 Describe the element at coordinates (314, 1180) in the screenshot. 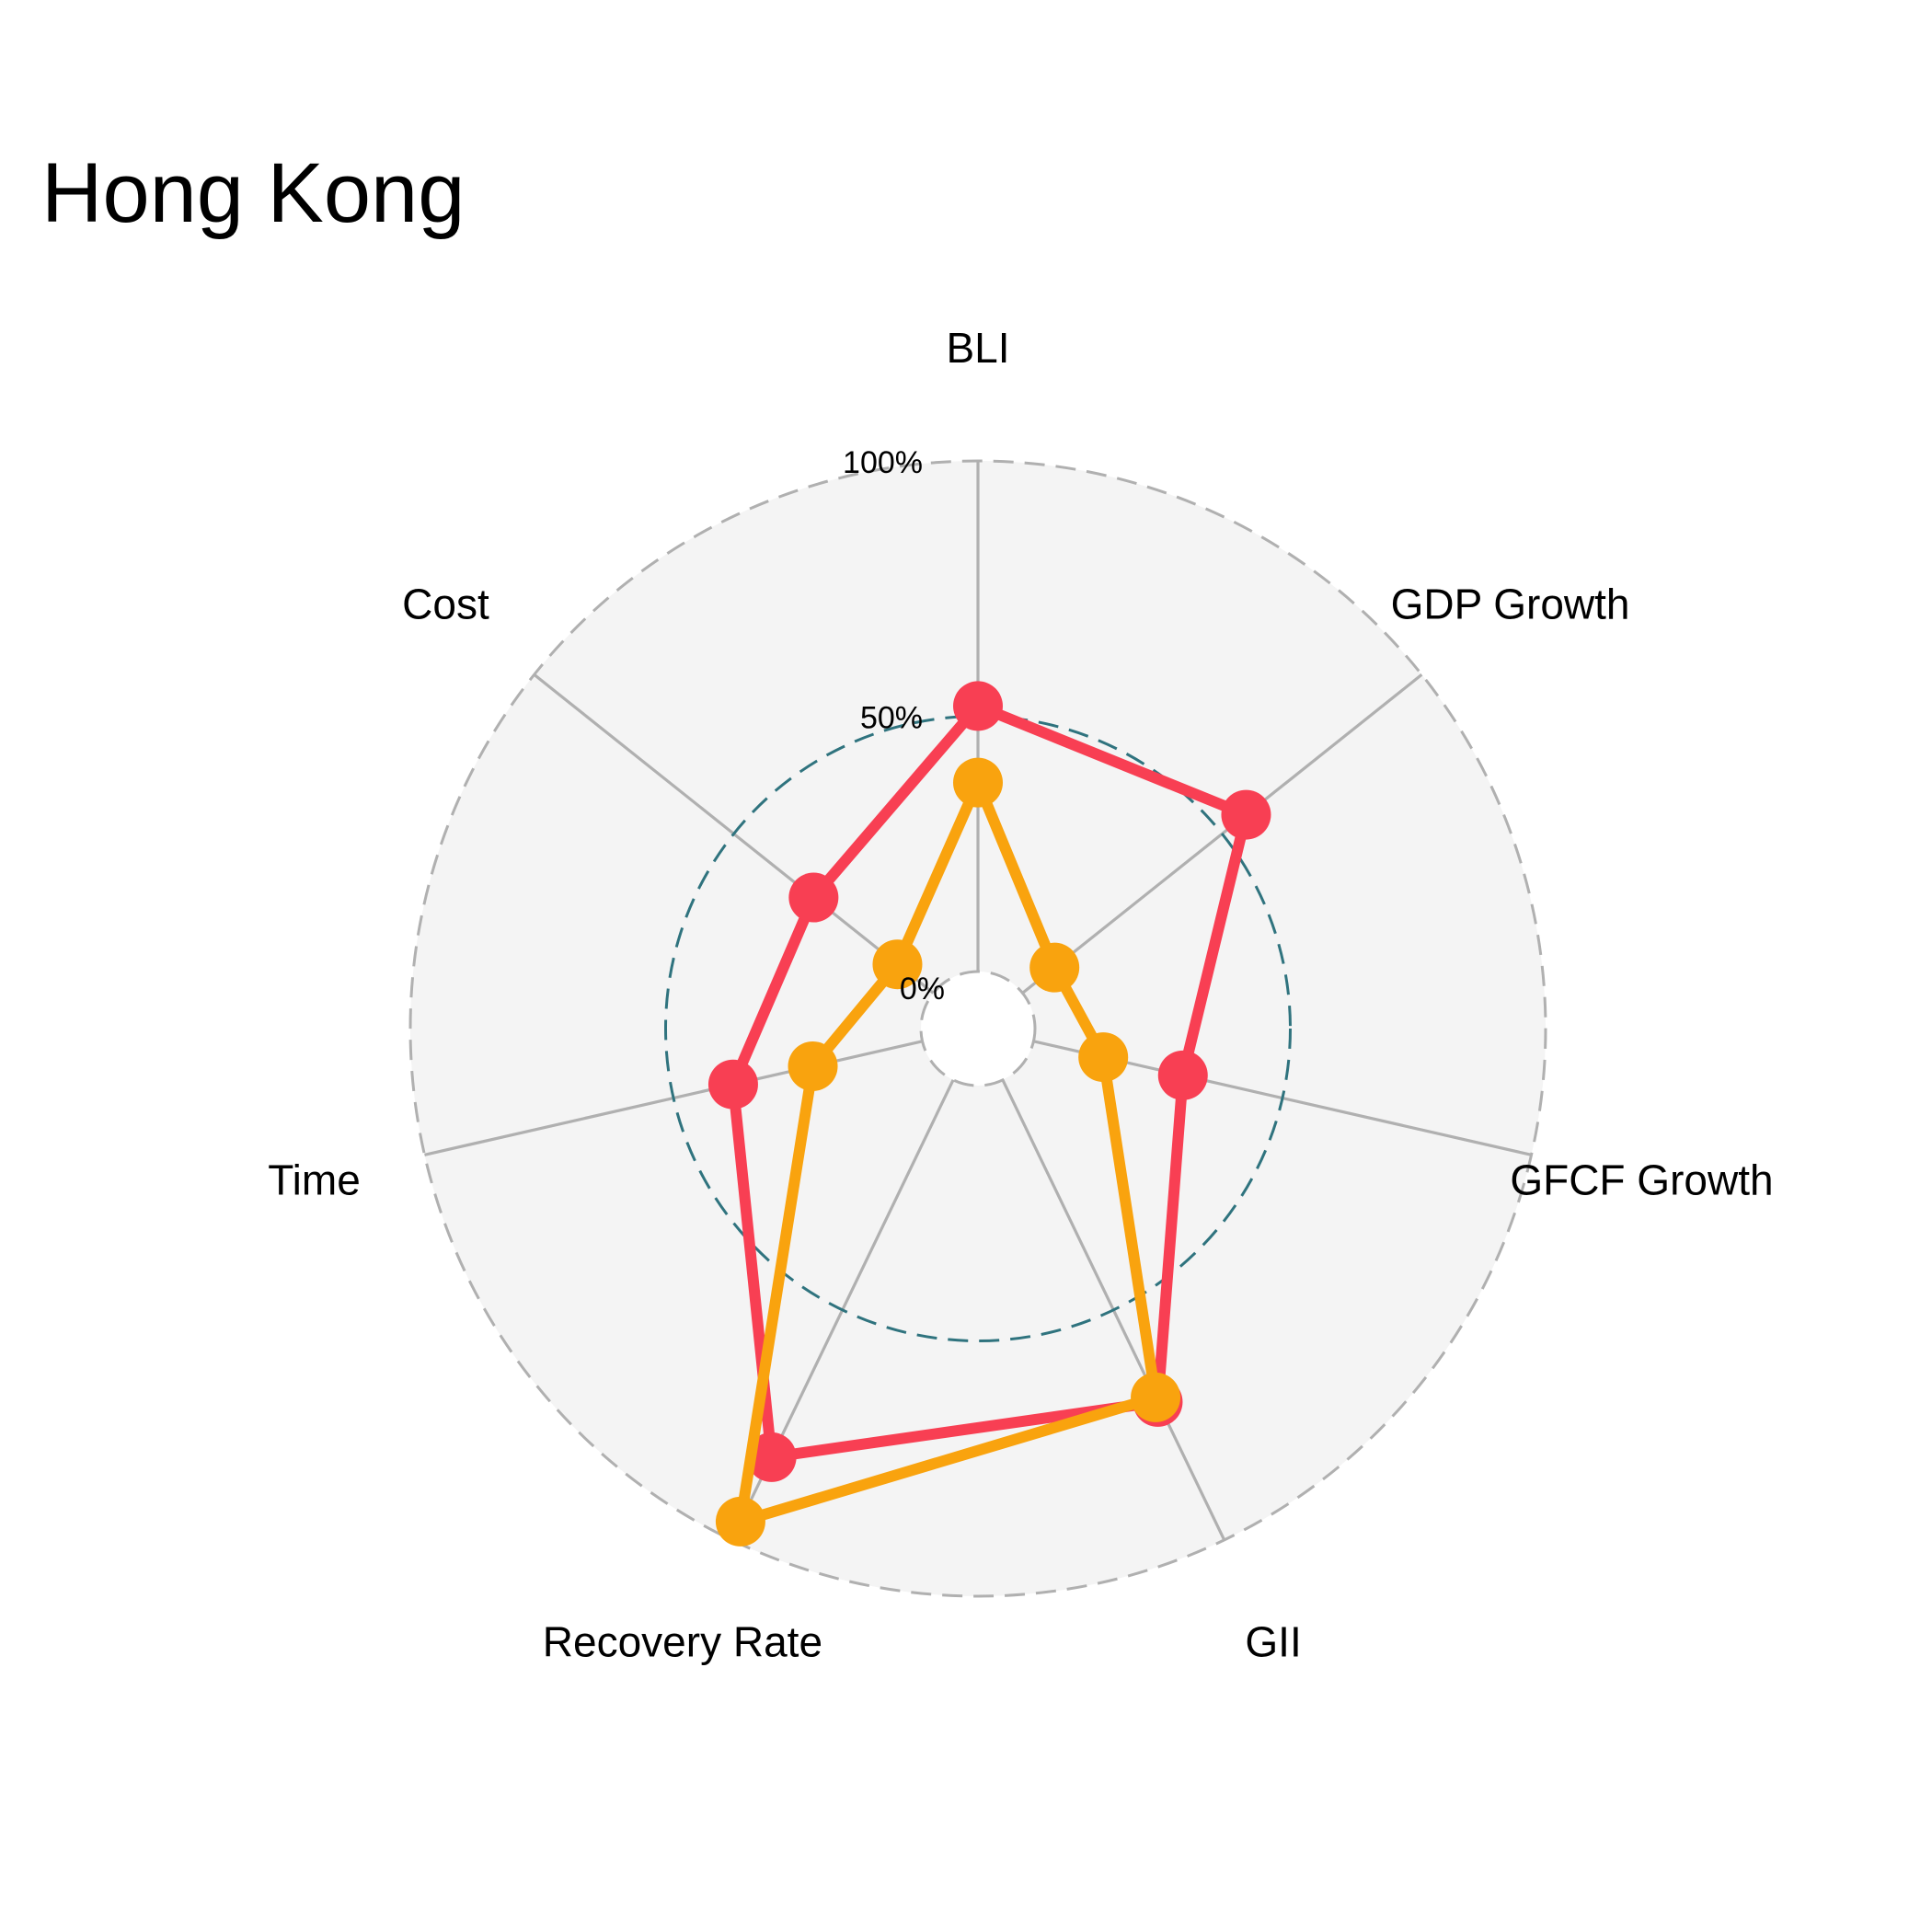

I see `axis-label: Time` at that location.